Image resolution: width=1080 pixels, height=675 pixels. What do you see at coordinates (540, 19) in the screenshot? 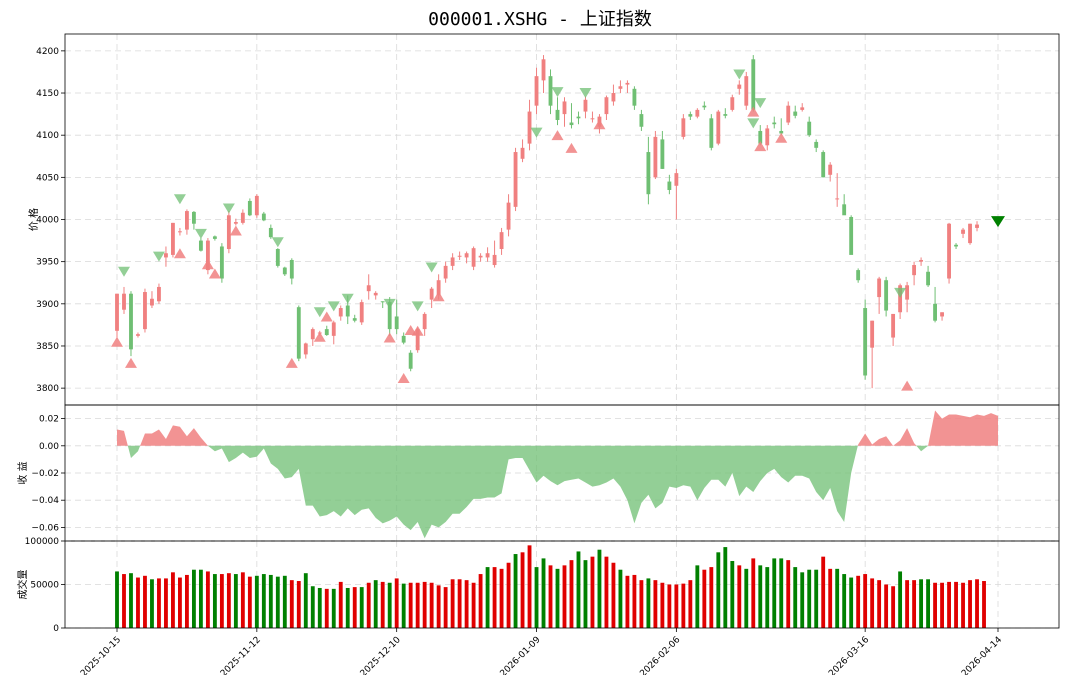
I see `chart-title: 000001.XSHG - 上证指数` at bounding box center [540, 19].